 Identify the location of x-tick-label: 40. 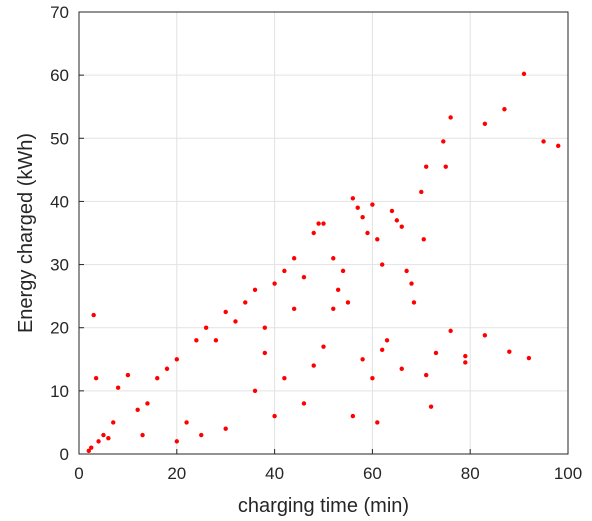
(274, 473).